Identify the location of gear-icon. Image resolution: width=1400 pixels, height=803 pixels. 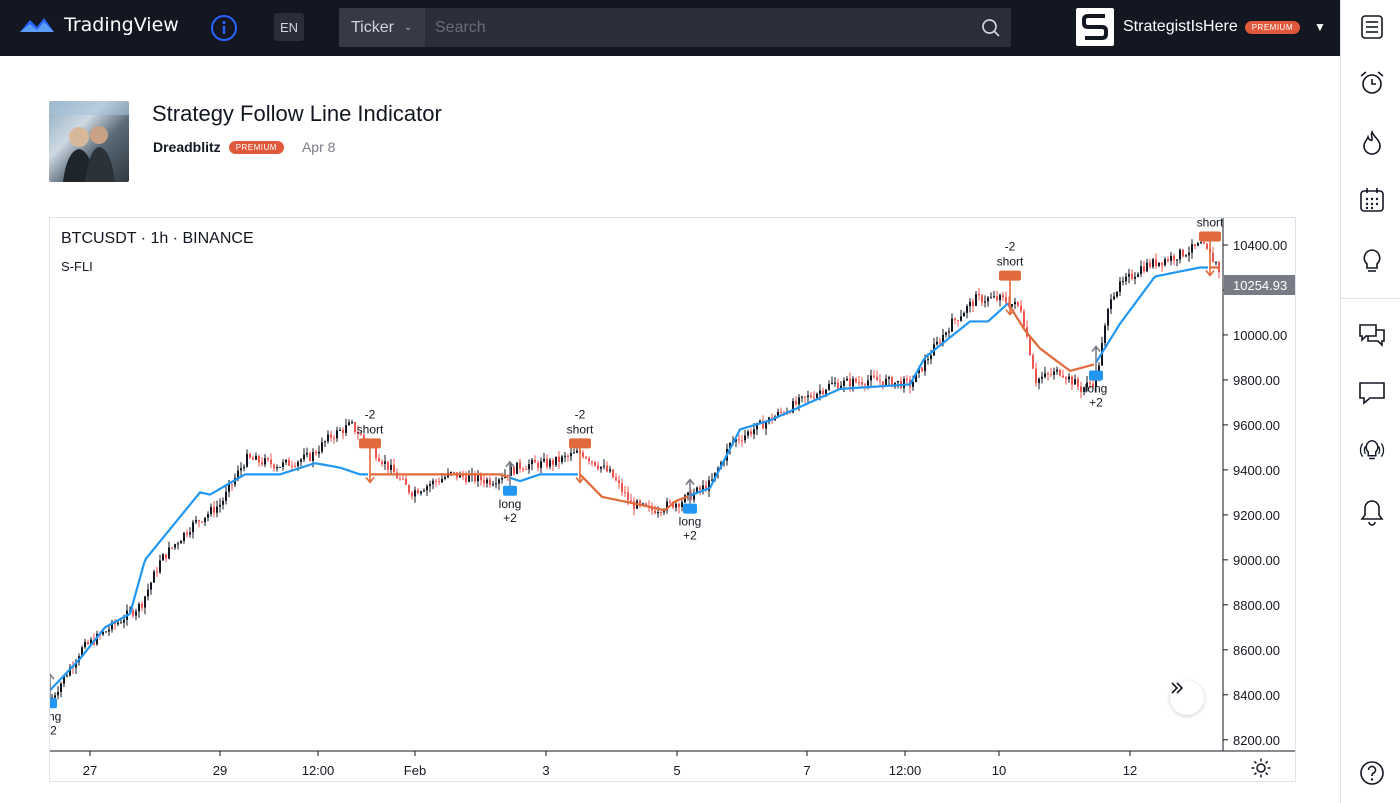
(1262, 769).